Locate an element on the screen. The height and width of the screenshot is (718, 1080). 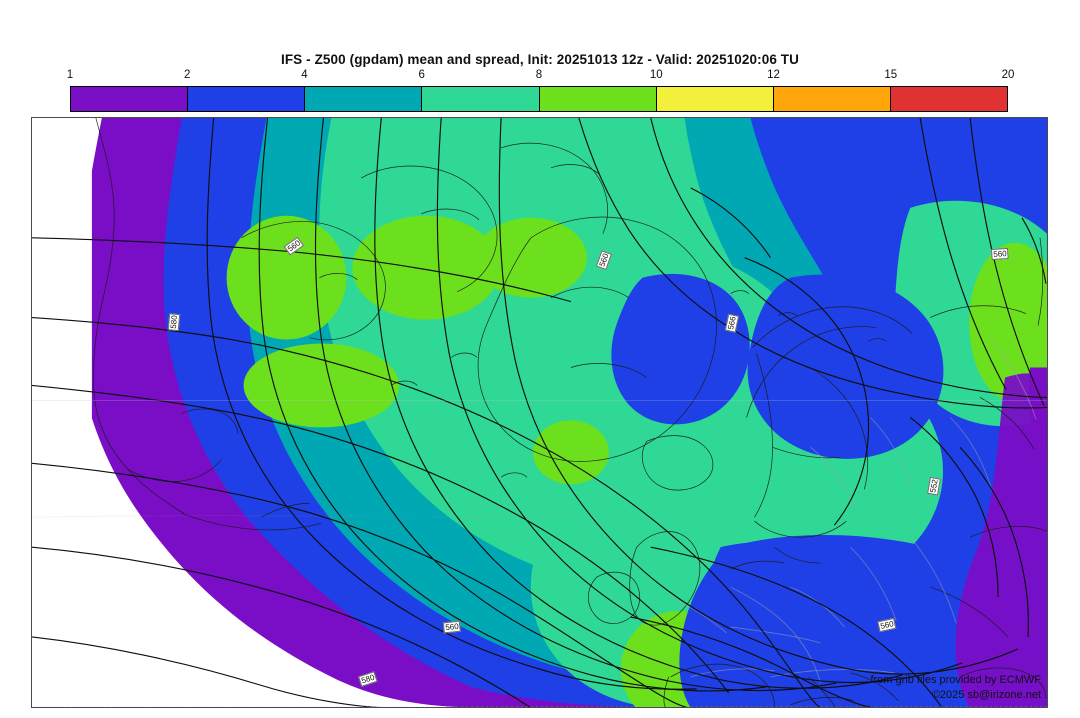
spread-blue-greenland-e is located at coordinates (680, 349).